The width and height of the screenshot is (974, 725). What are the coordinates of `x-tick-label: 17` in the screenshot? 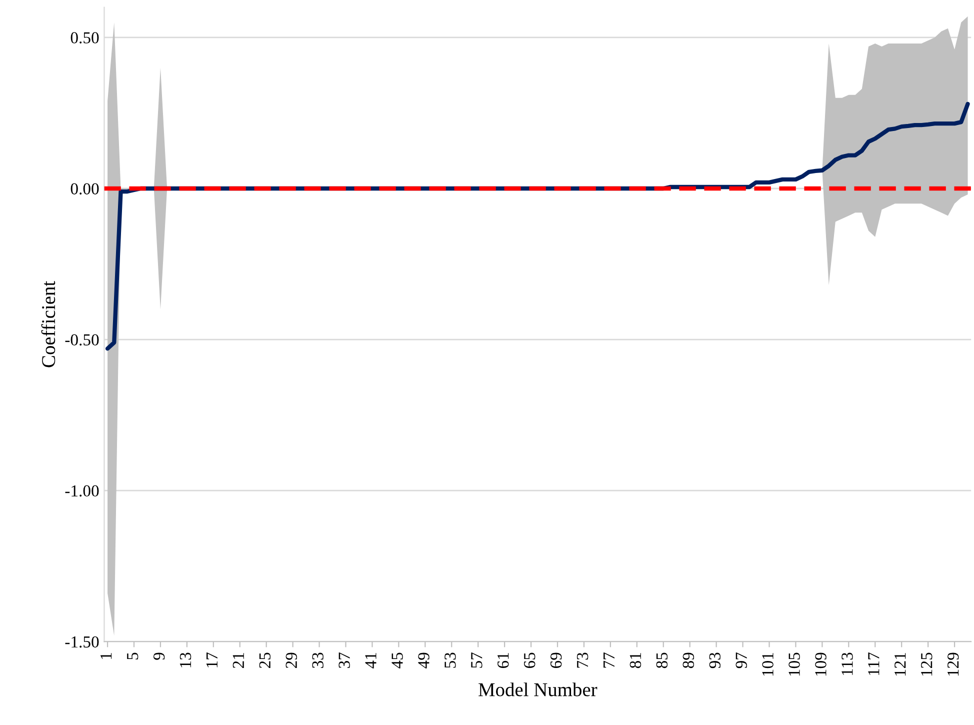 It's located at (212, 660).